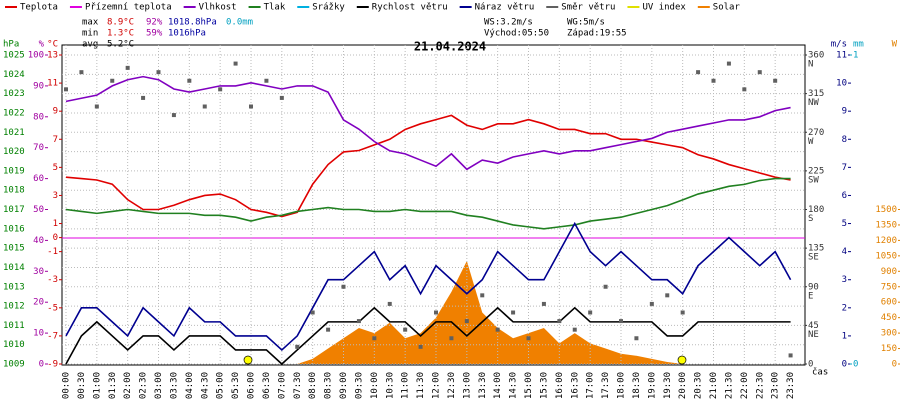  What do you see at coordinates (52, 45) in the screenshot?
I see `axis-title: °C` at bounding box center [52, 45].